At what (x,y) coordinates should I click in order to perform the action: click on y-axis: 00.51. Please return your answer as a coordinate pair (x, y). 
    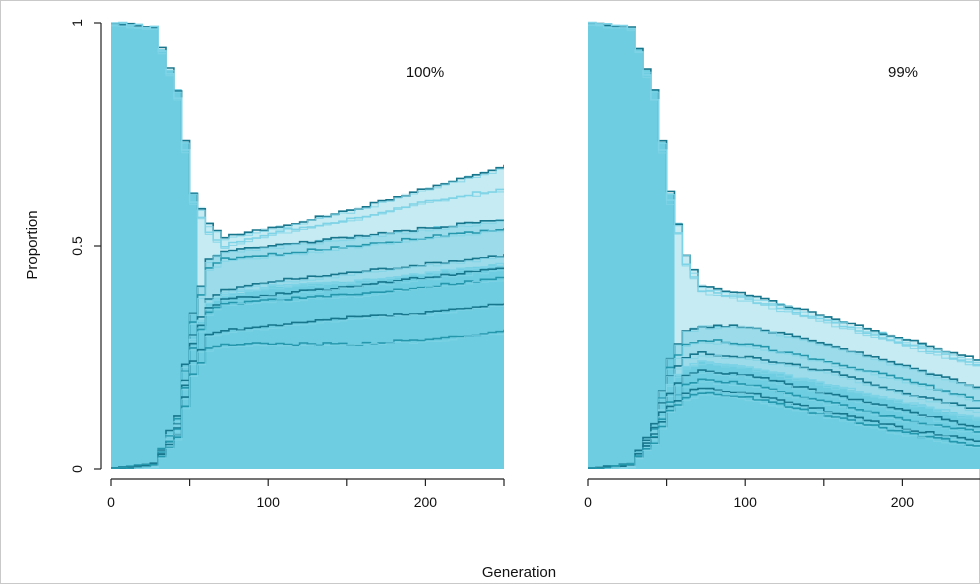
    Looking at the image, I should click on (85, 246).